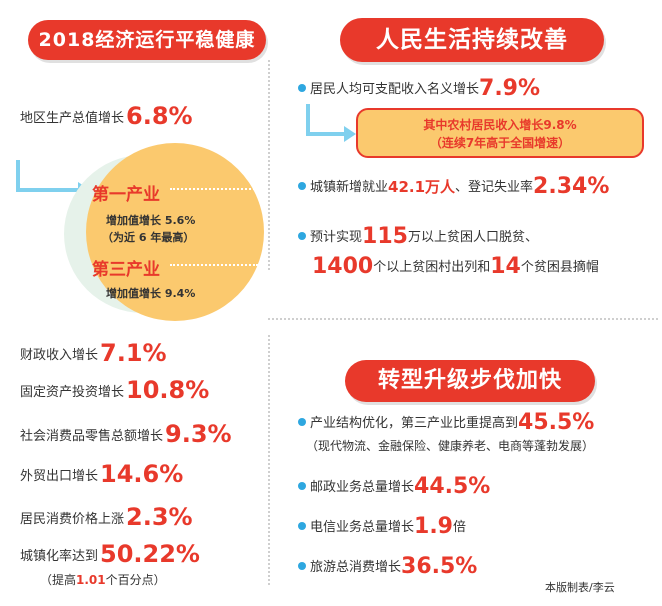 This screenshot has width=662, height=606. What do you see at coordinates (168, 390) in the screenshot?
I see `stat-value: 10.8%` at bounding box center [168, 390].